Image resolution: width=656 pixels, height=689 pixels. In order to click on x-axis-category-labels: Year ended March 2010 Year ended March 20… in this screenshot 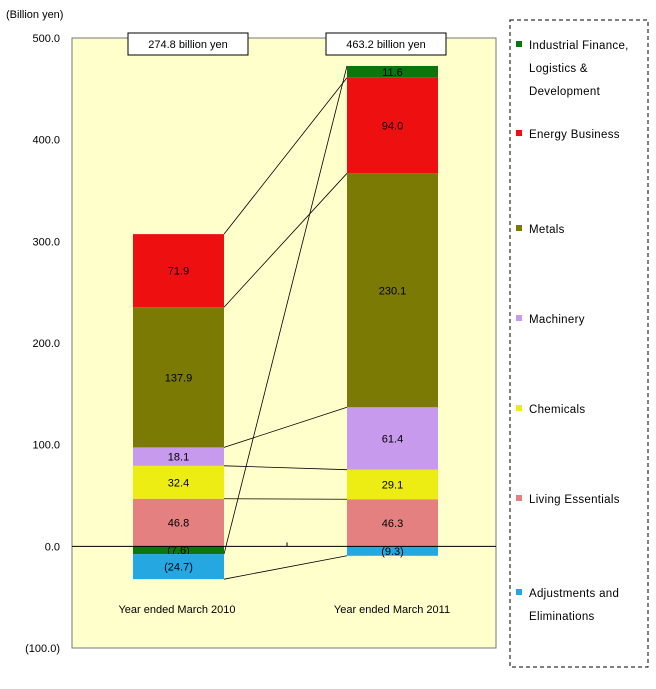, I will do `click(284, 610)`.